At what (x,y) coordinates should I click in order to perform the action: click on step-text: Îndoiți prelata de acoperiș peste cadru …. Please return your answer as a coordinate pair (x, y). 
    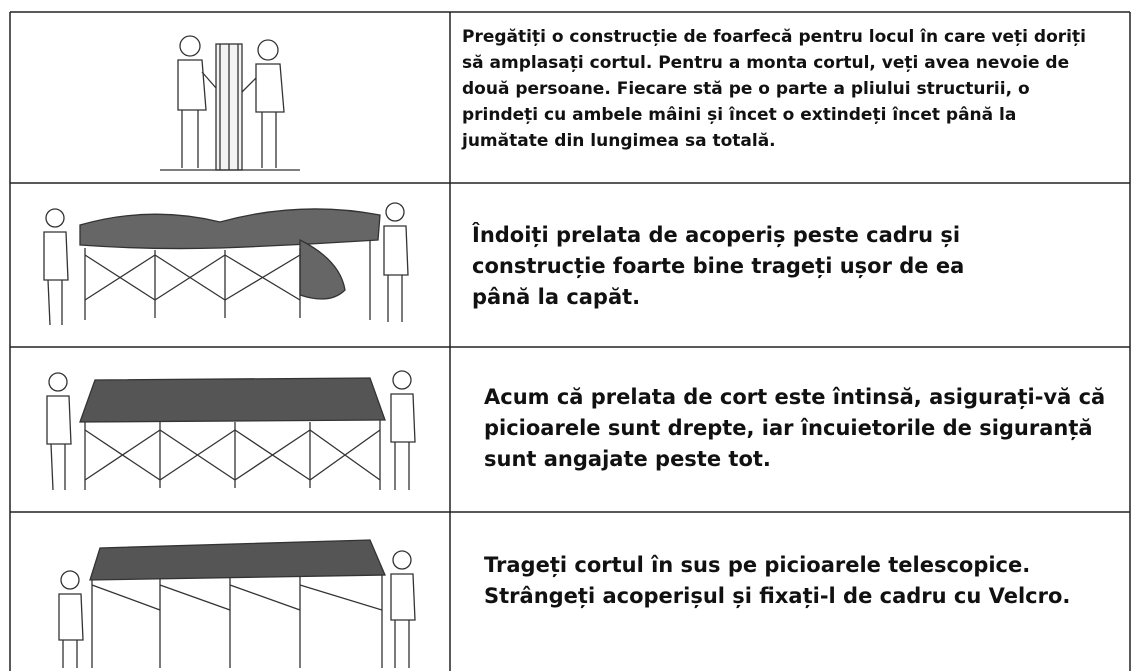
    Looking at the image, I should click on (718, 266).